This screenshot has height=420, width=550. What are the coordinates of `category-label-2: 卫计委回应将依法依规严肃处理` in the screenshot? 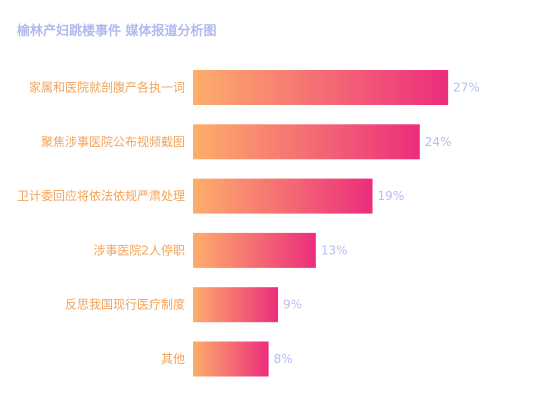 It's located at (101, 195).